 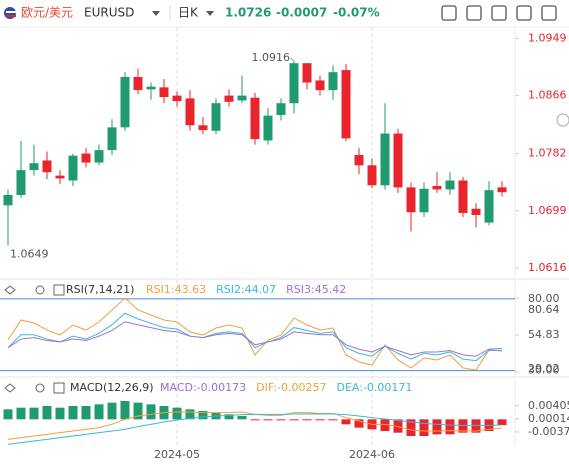 What do you see at coordinates (375, 387) in the screenshot?
I see `legend-entry: DEA:-0.00171` at bounding box center [375, 387].